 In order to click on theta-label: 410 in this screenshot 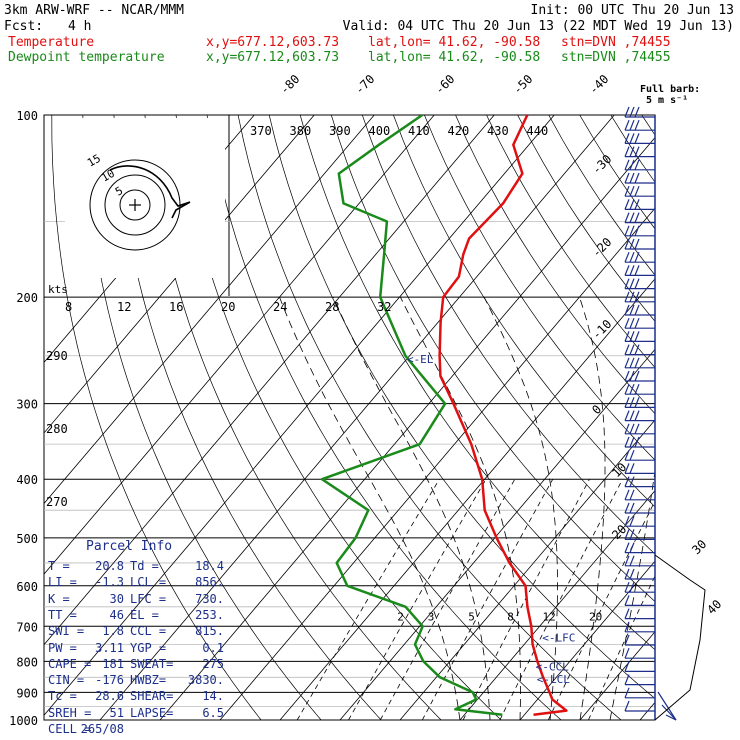, I will do `click(419, 131)`.